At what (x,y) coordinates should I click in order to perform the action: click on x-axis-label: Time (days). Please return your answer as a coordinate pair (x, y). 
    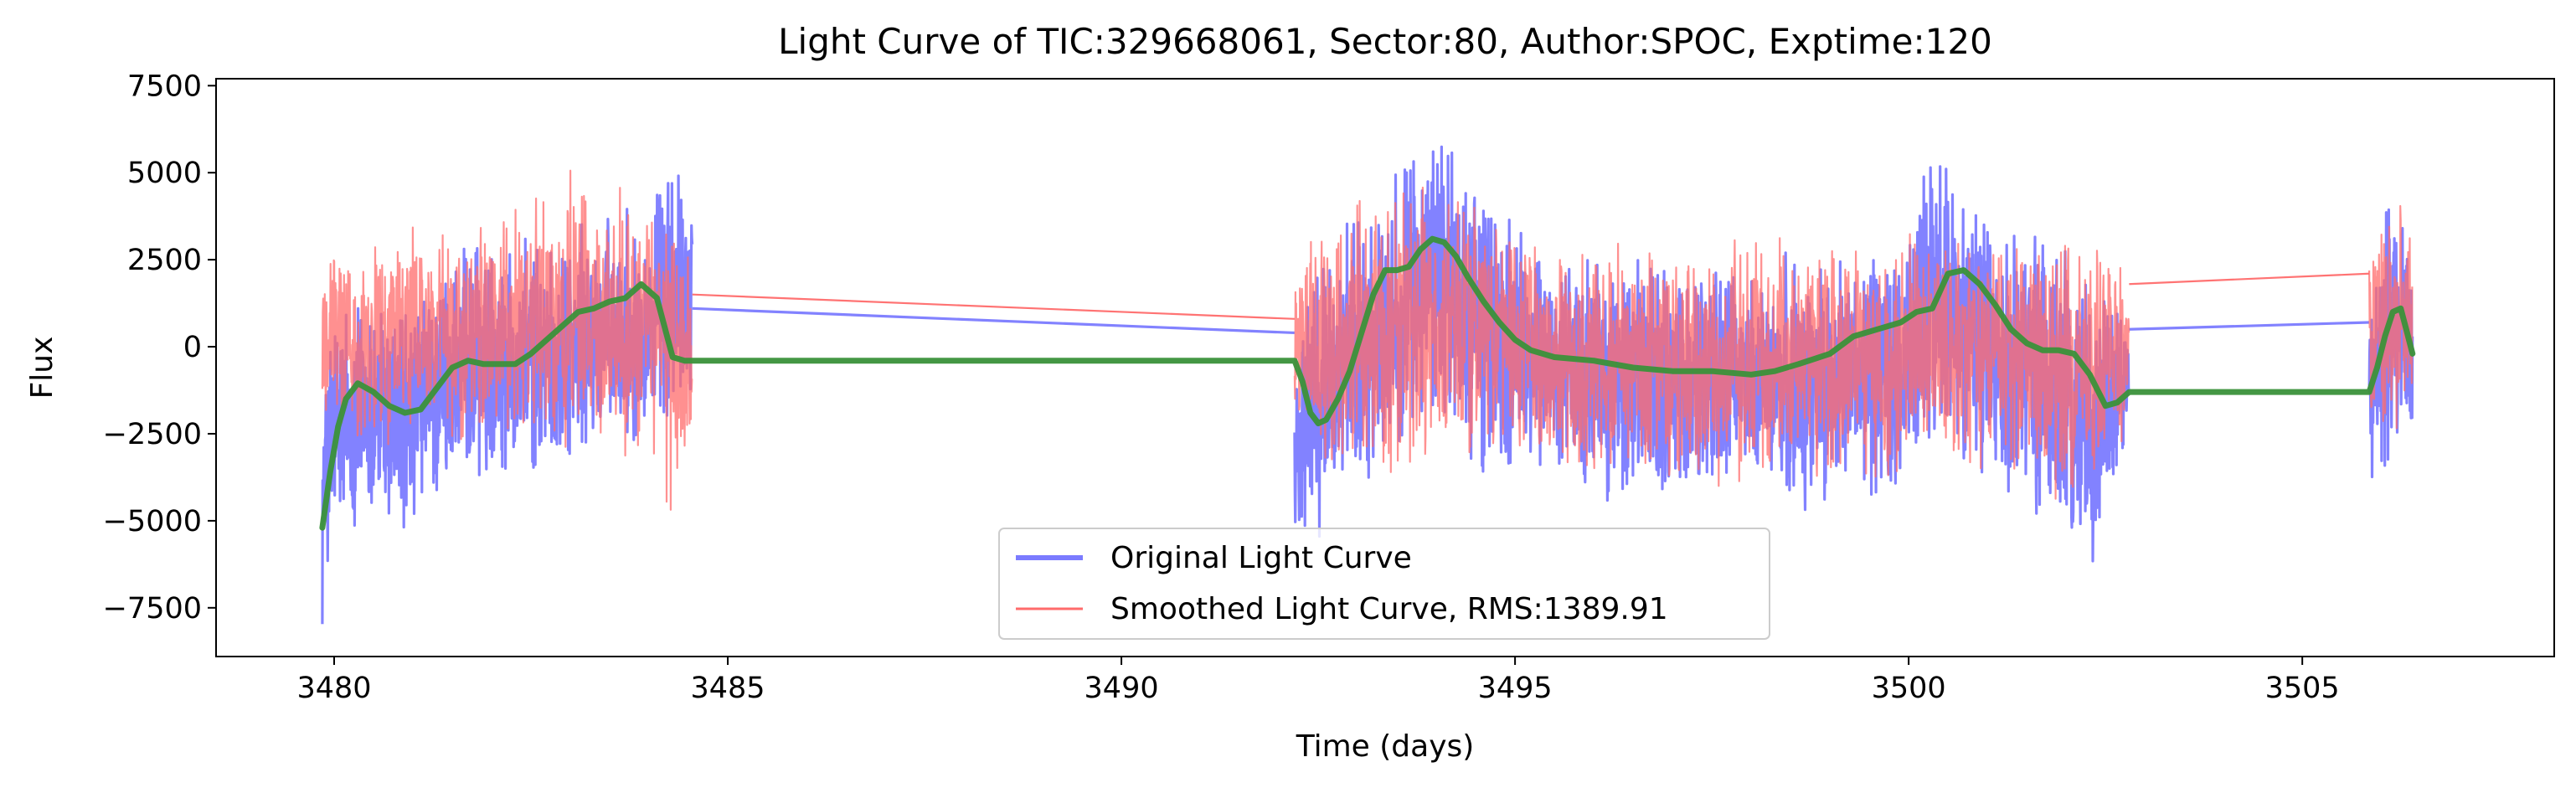
    Looking at the image, I should click on (1385, 746).